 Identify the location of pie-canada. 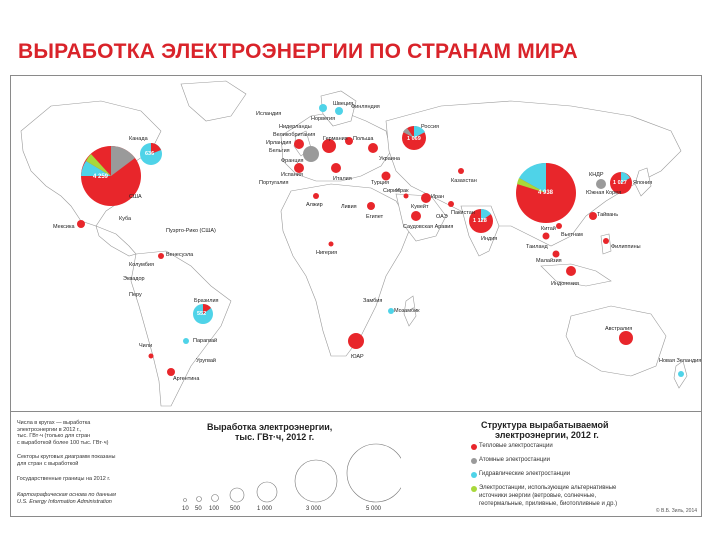
(151, 154).